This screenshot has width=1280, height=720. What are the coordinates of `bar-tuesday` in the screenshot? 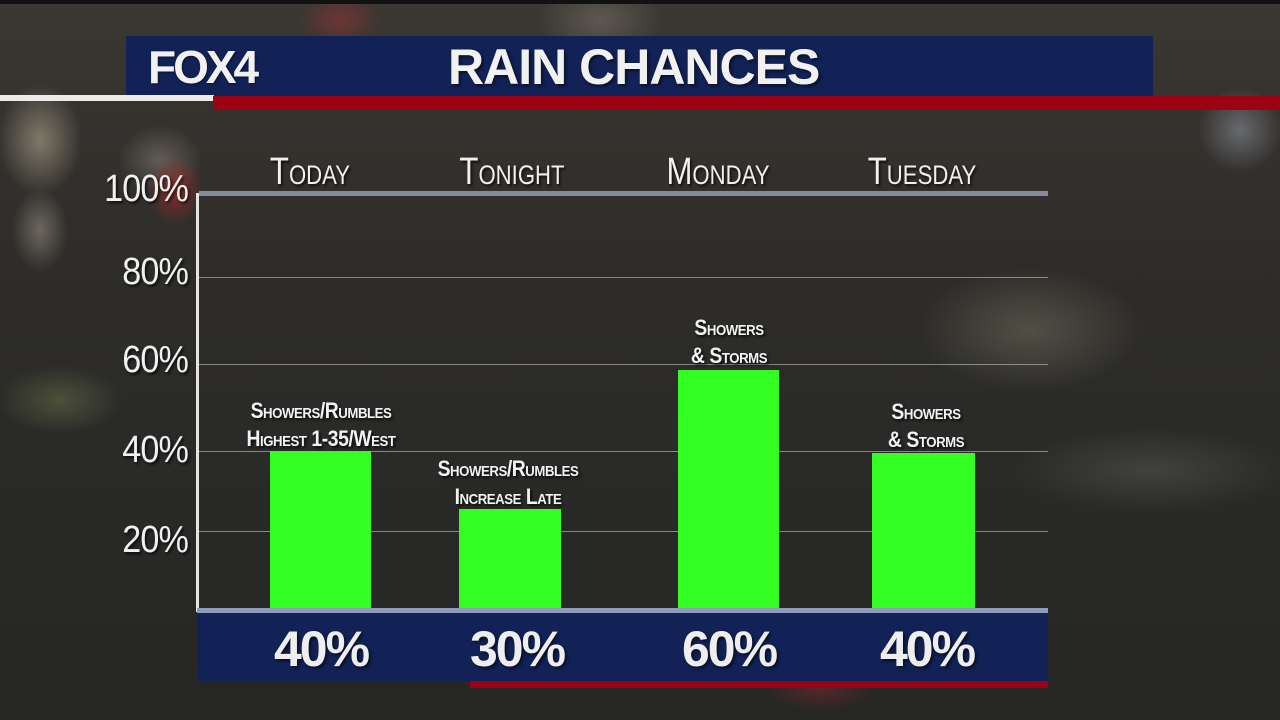 It's located at (923, 531).